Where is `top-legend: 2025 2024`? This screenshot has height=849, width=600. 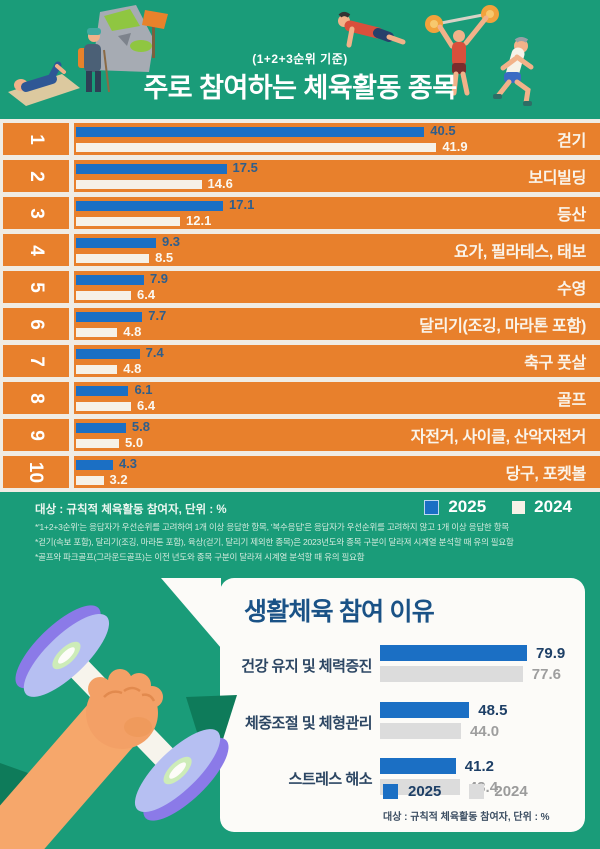
top-legend: 2025 2024 is located at coordinates (498, 507).